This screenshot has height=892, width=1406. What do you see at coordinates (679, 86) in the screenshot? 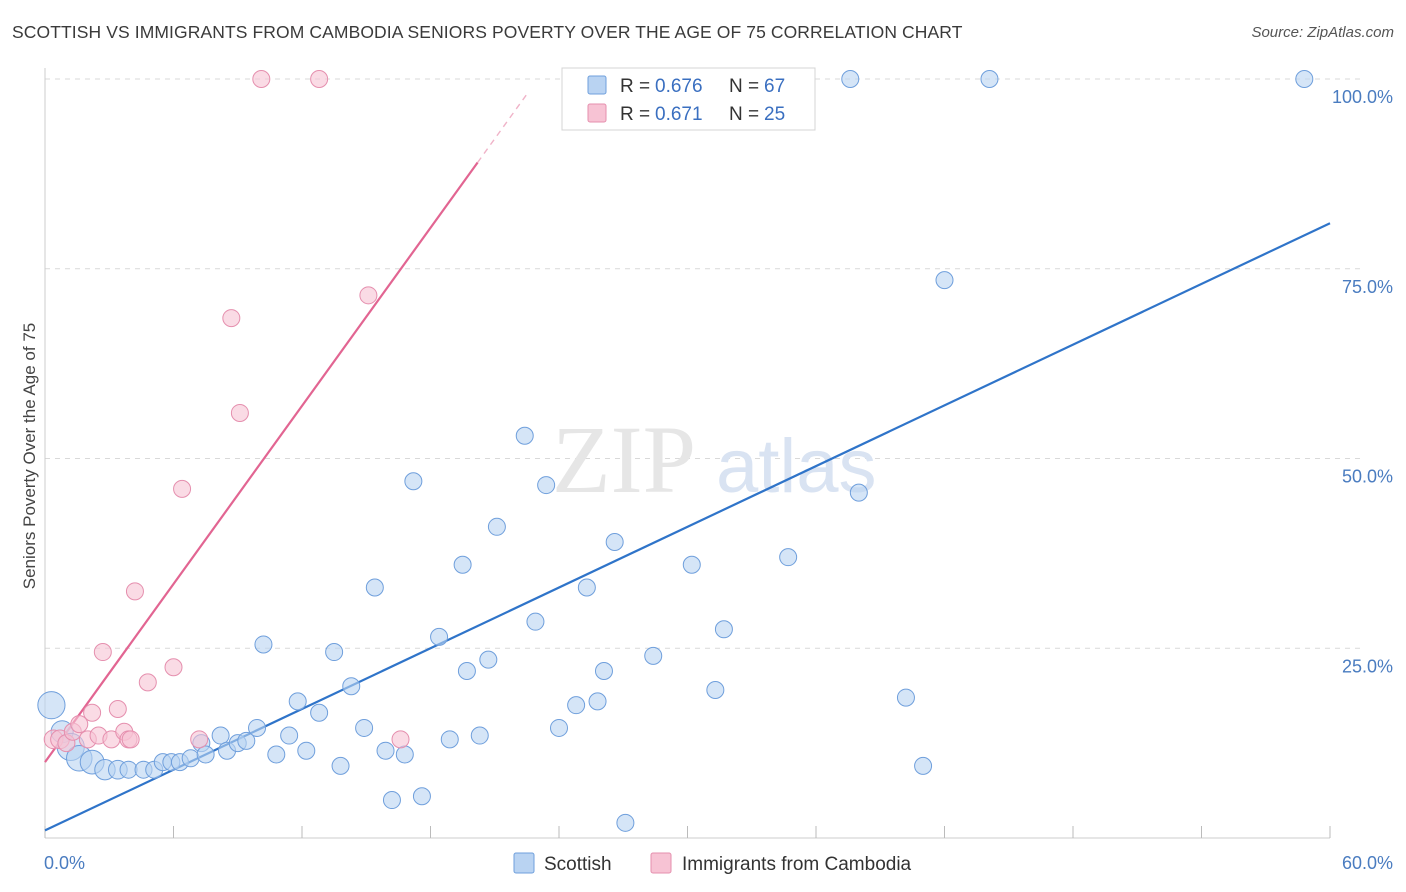
I see `stats-r-value-1: 0.676` at bounding box center [679, 86].